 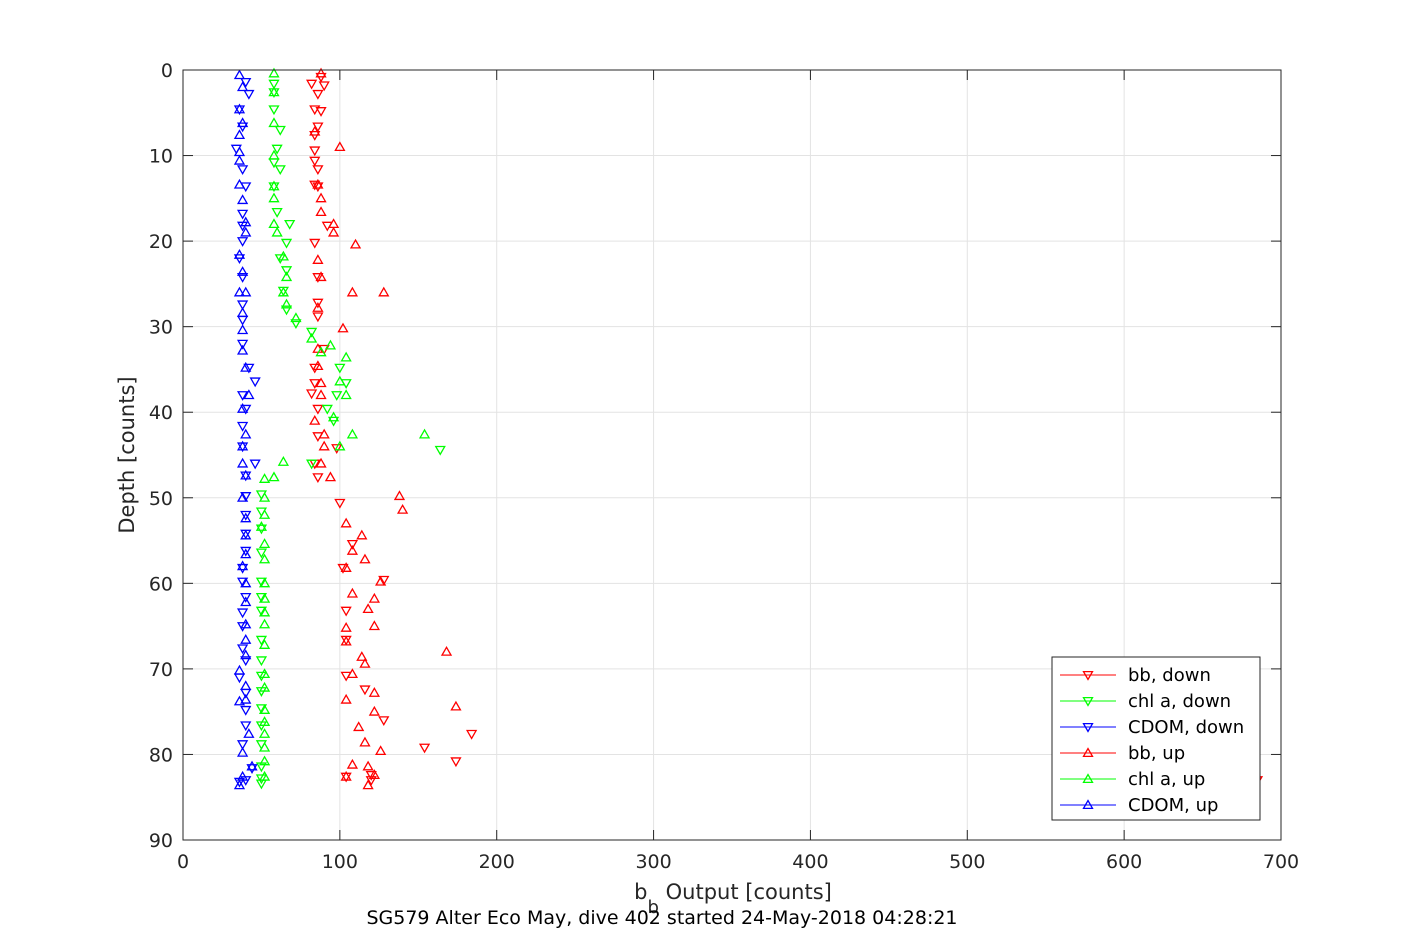 What do you see at coordinates (653, 907) in the screenshot?
I see `x-axis-label-subscript: b` at bounding box center [653, 907].